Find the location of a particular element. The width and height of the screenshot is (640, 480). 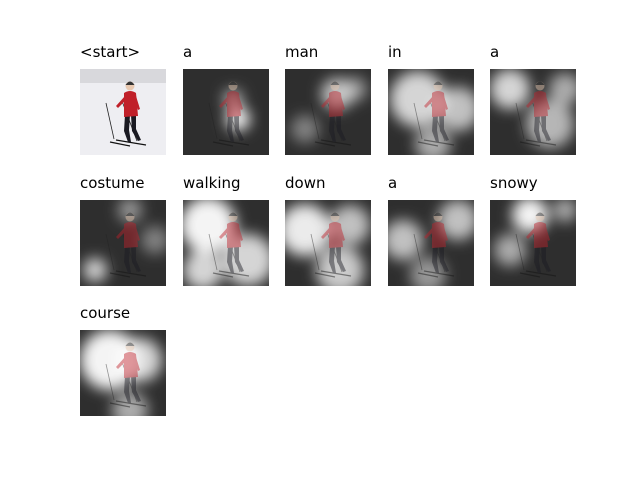

caption-word: <start> is located at coordinates (110, 52).